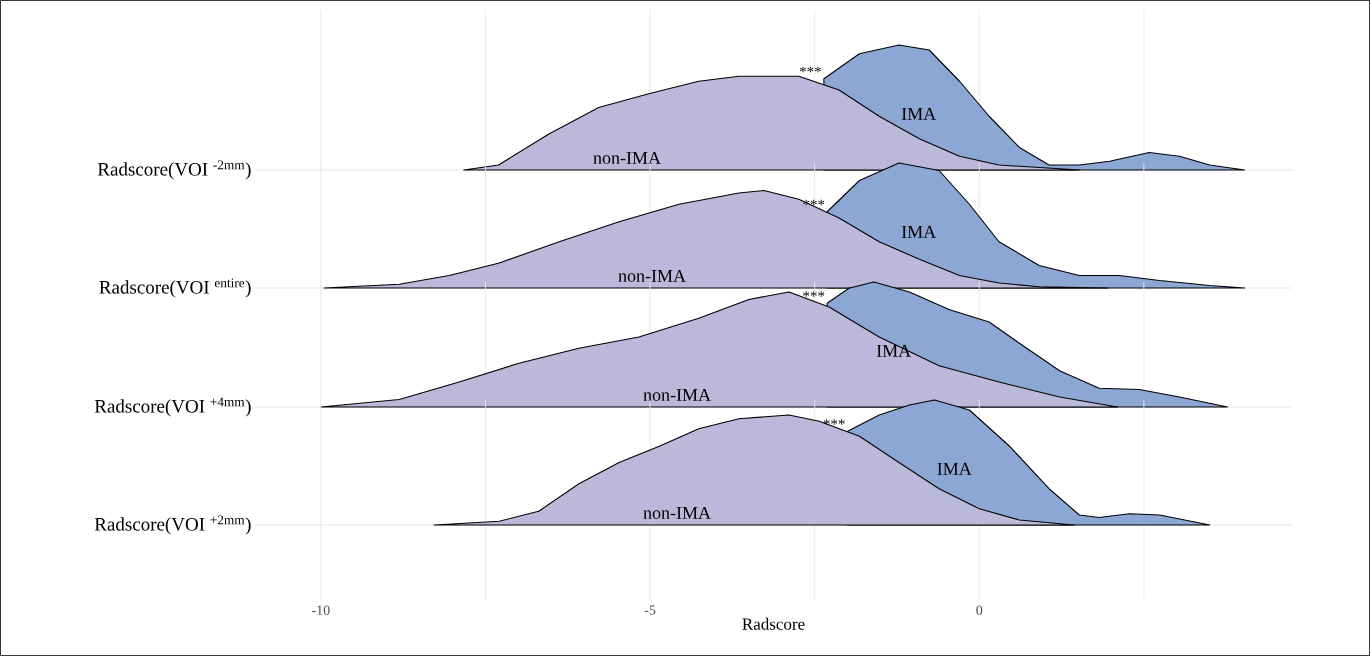 The width and height of the screenshot is (1370, 656). I want to click on x-axis-title: Radscore, so click(773, 623).